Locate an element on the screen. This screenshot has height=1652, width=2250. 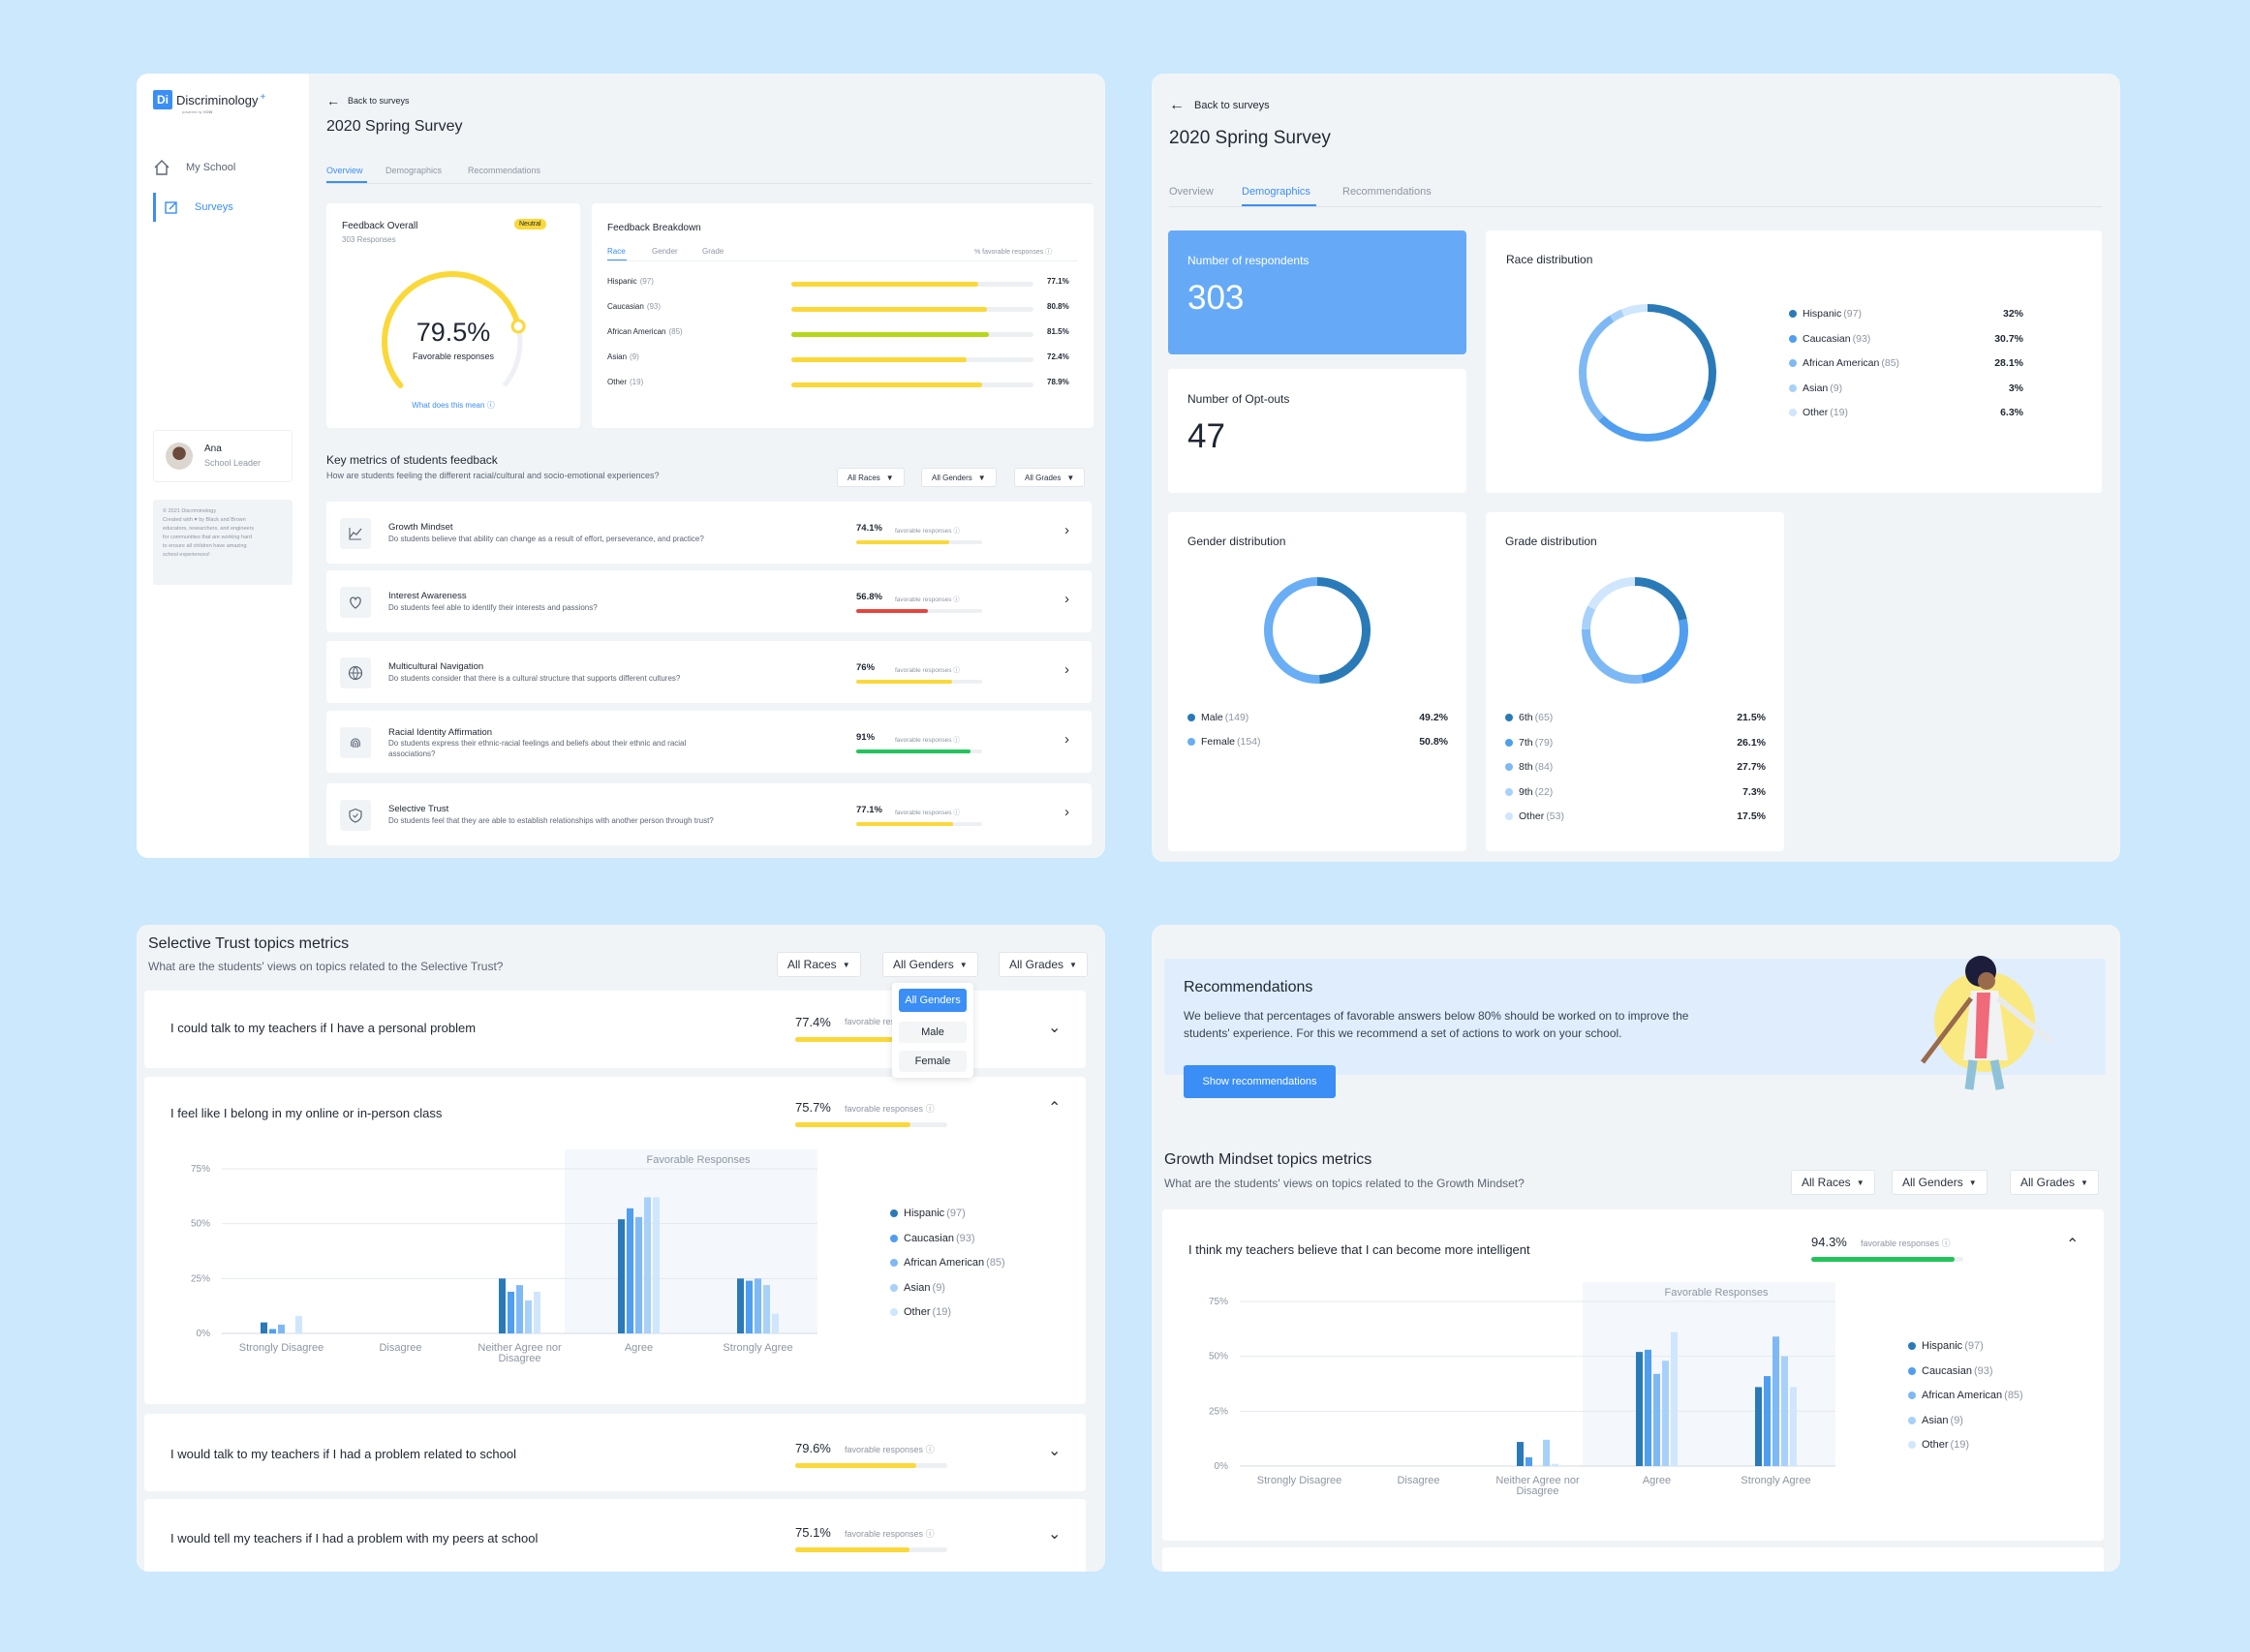
section-title: Growth Mindset topics metrics is located at coordinates (1268, 1159).